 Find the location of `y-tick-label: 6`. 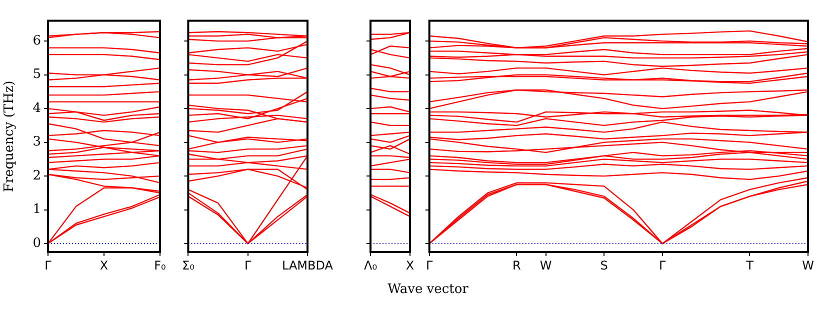

y-tick-label: 6 is located at coordinates (36, 40).